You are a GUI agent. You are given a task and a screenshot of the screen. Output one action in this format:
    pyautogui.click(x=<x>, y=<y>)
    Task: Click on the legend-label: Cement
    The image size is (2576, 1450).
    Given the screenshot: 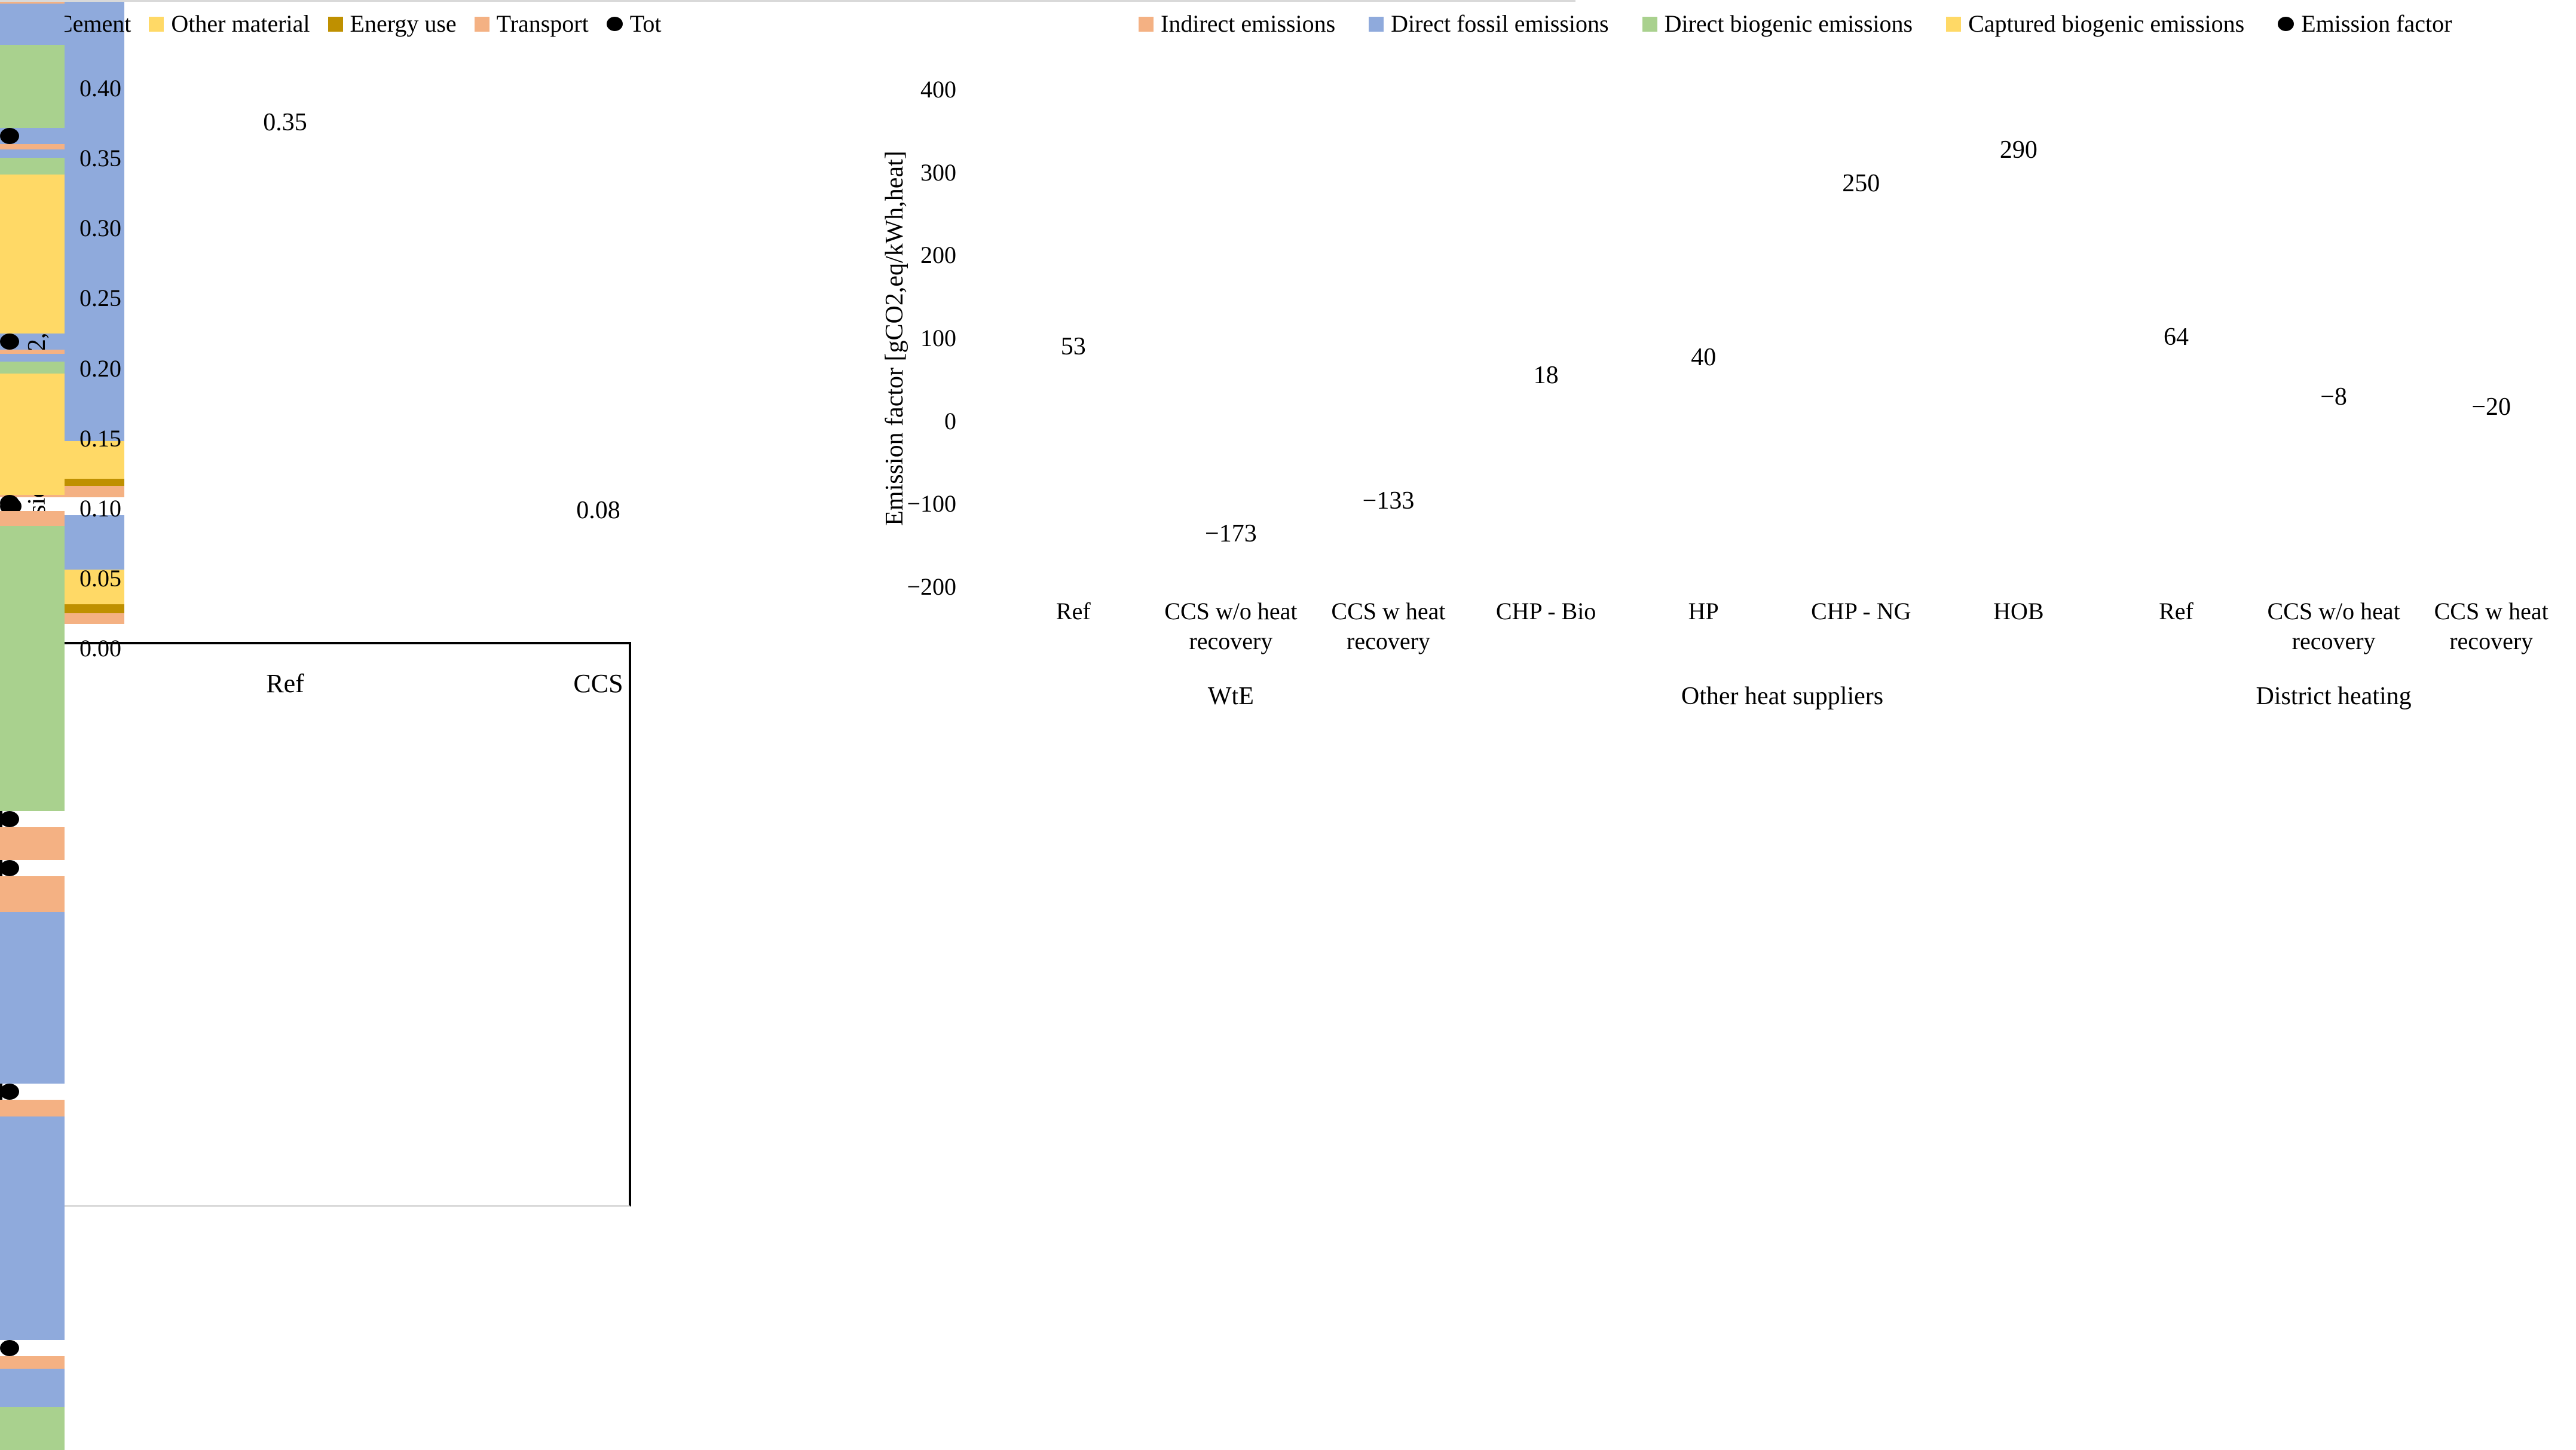 What is the action you would take?
    pyautogui.click(x=94, y=23)
    